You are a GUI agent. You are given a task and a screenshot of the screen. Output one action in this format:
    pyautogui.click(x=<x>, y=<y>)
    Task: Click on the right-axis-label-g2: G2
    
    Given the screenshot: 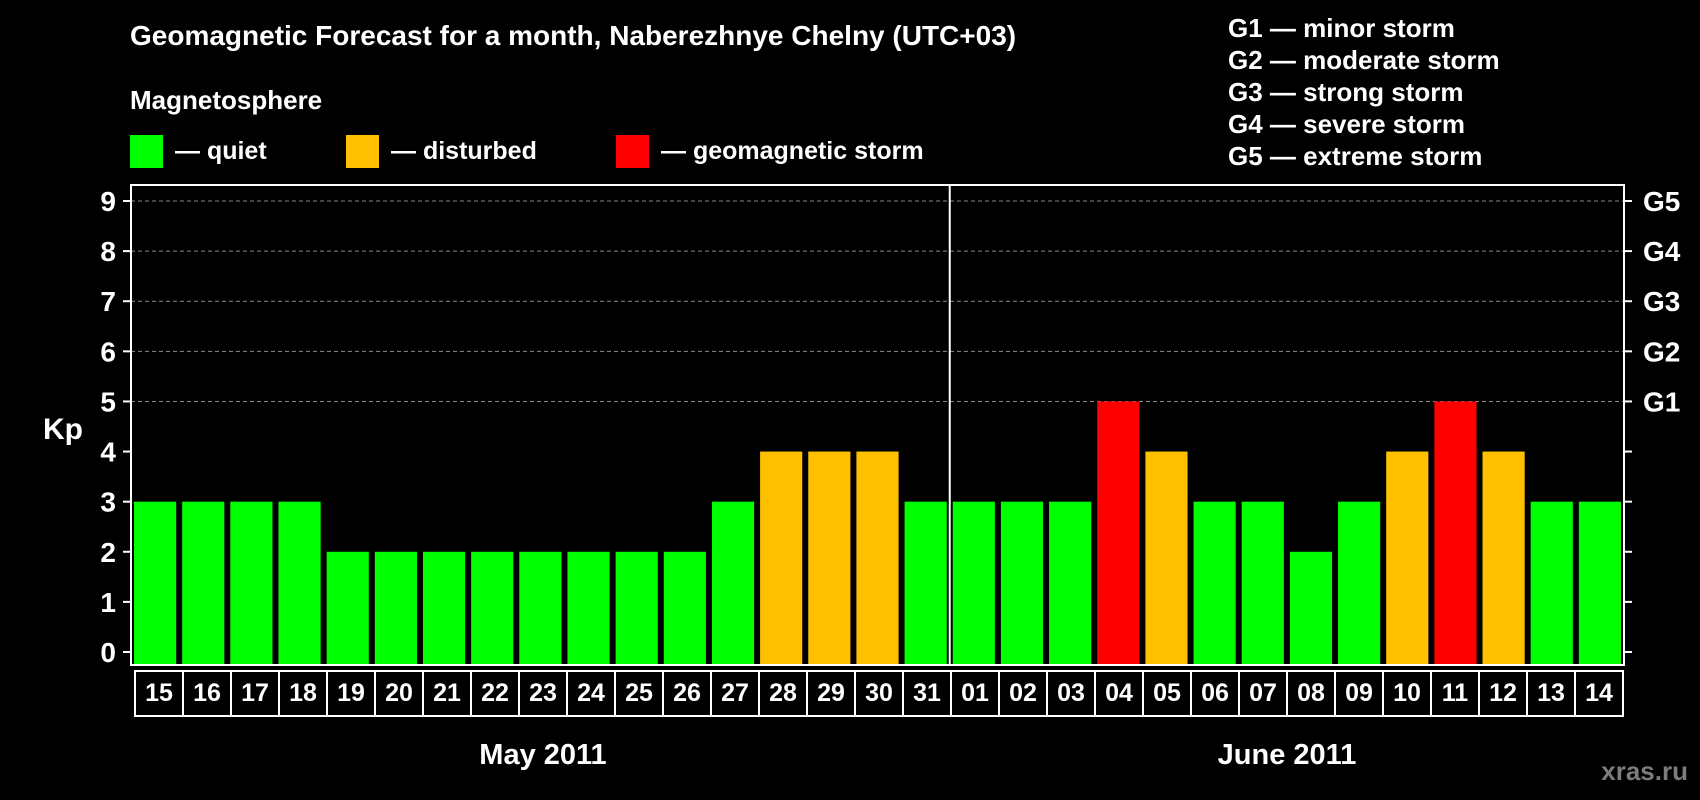 What is the action you would take?
    pyautogui.click(x=1661, y=351)
    